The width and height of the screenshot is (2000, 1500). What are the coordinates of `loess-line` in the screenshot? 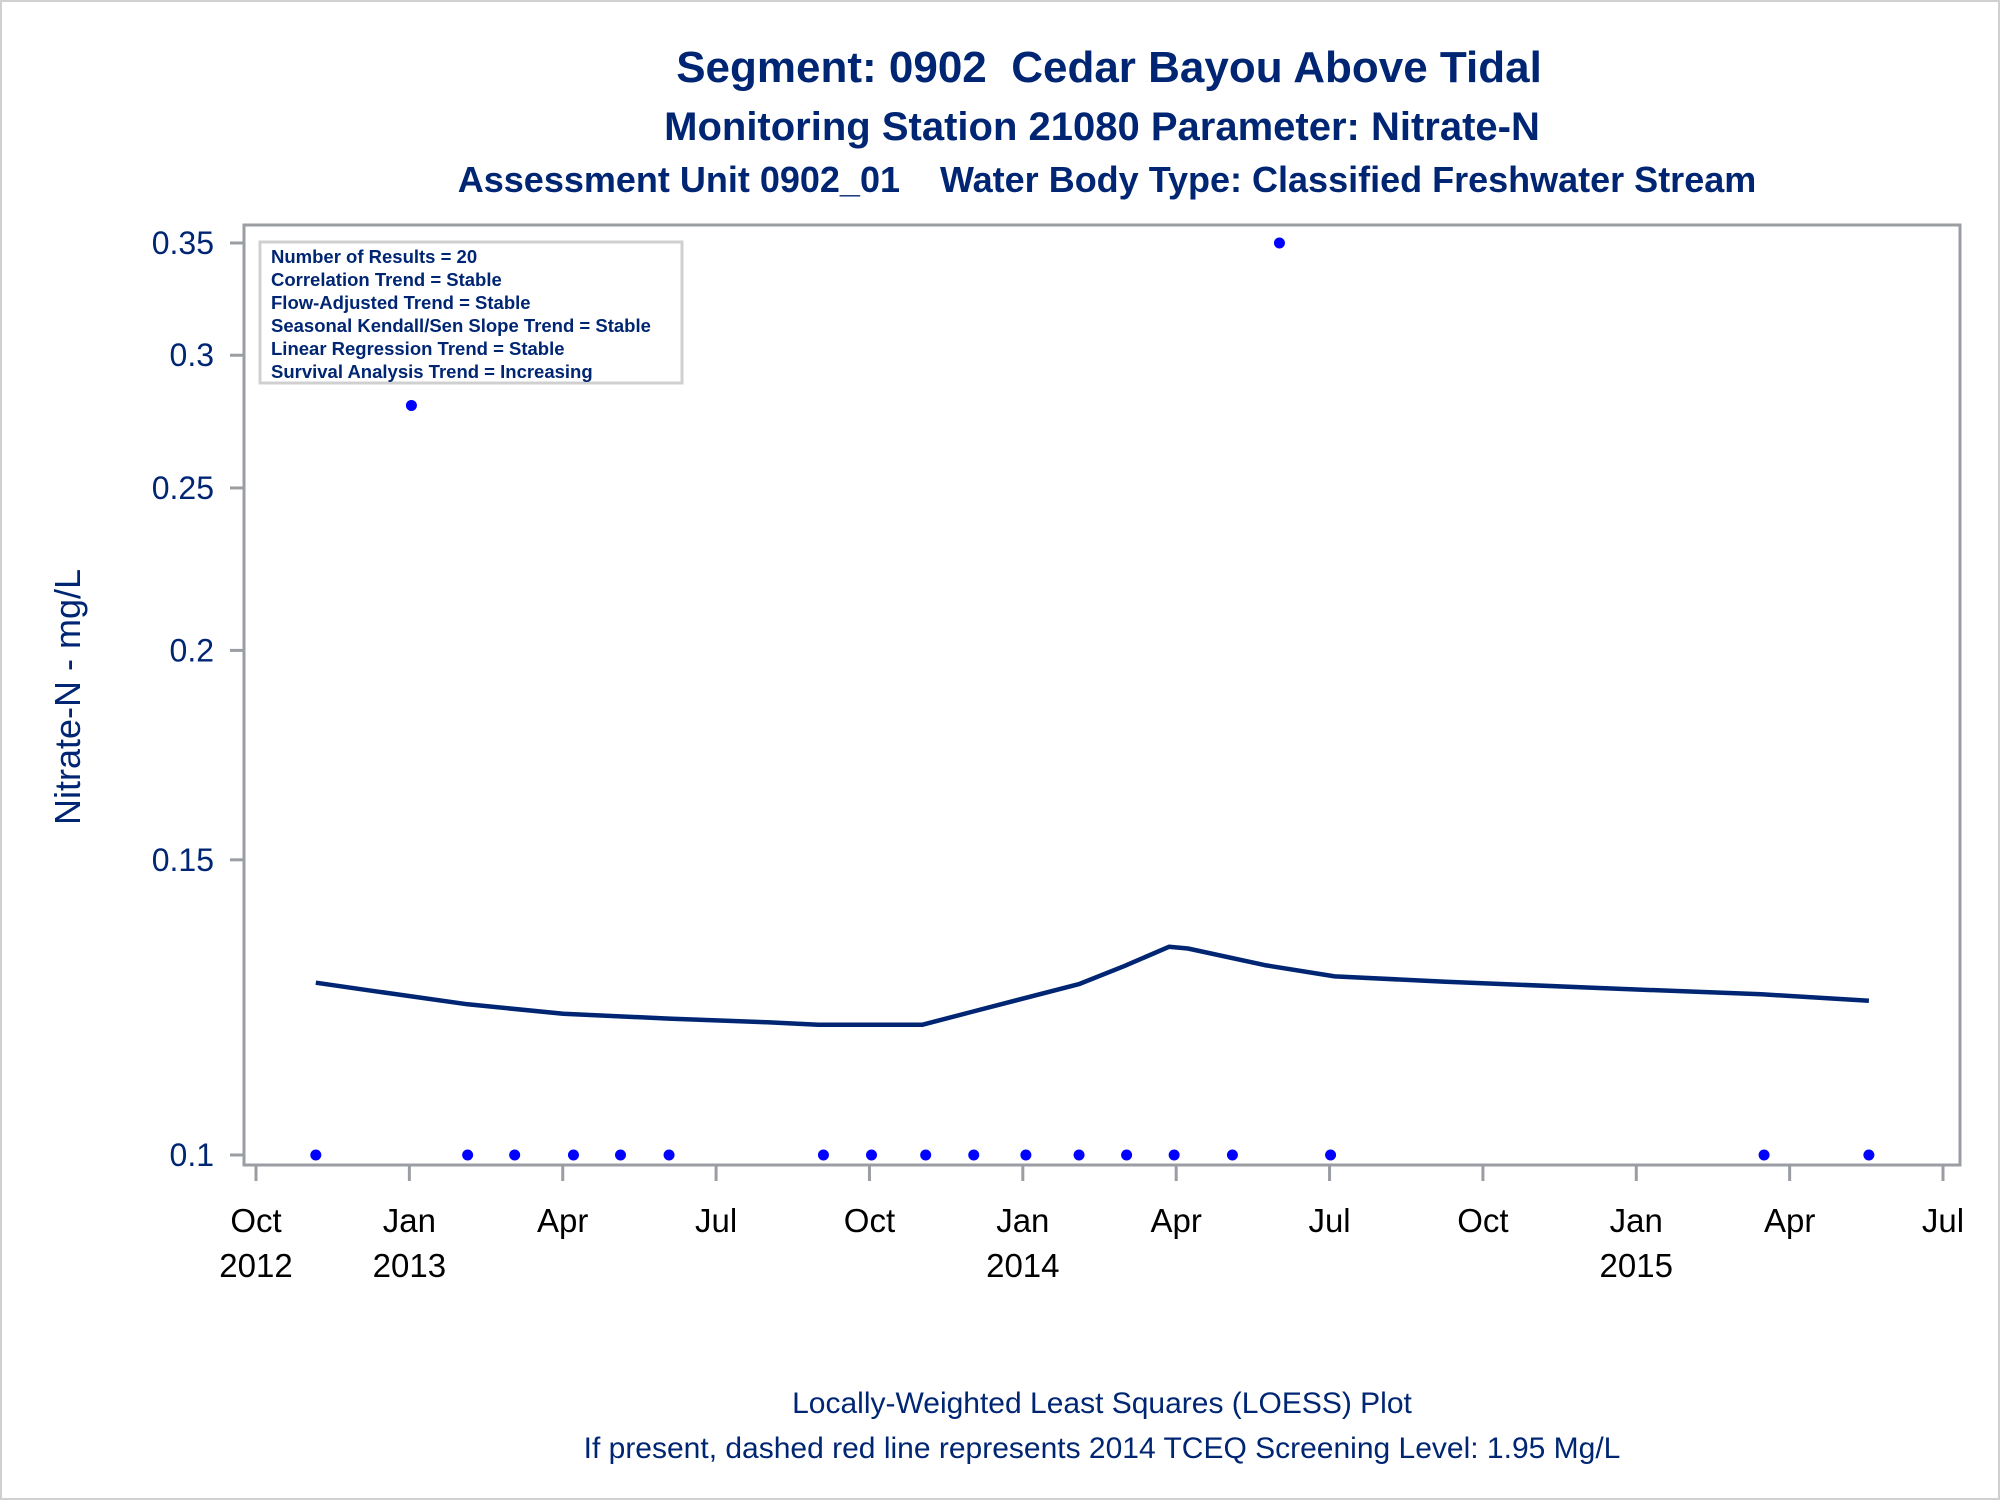 It's located at (1092, 985).